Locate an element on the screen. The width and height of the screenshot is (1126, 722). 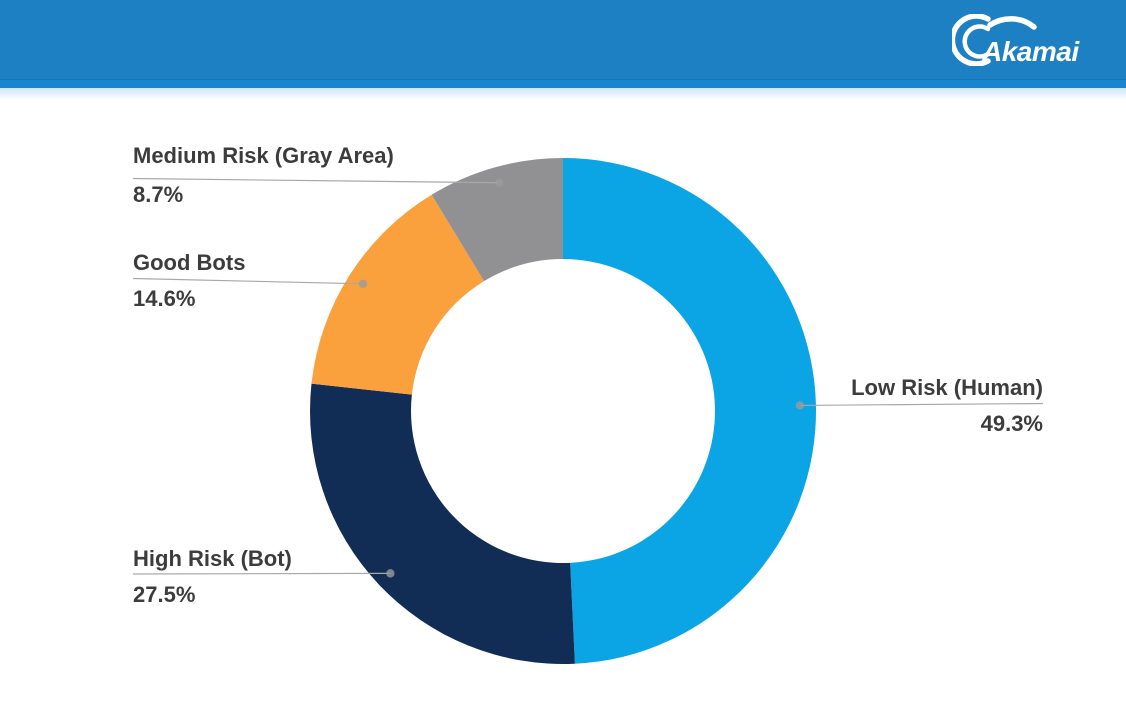
slice-percentage: 8.7% is located at coordinates (158, 194).